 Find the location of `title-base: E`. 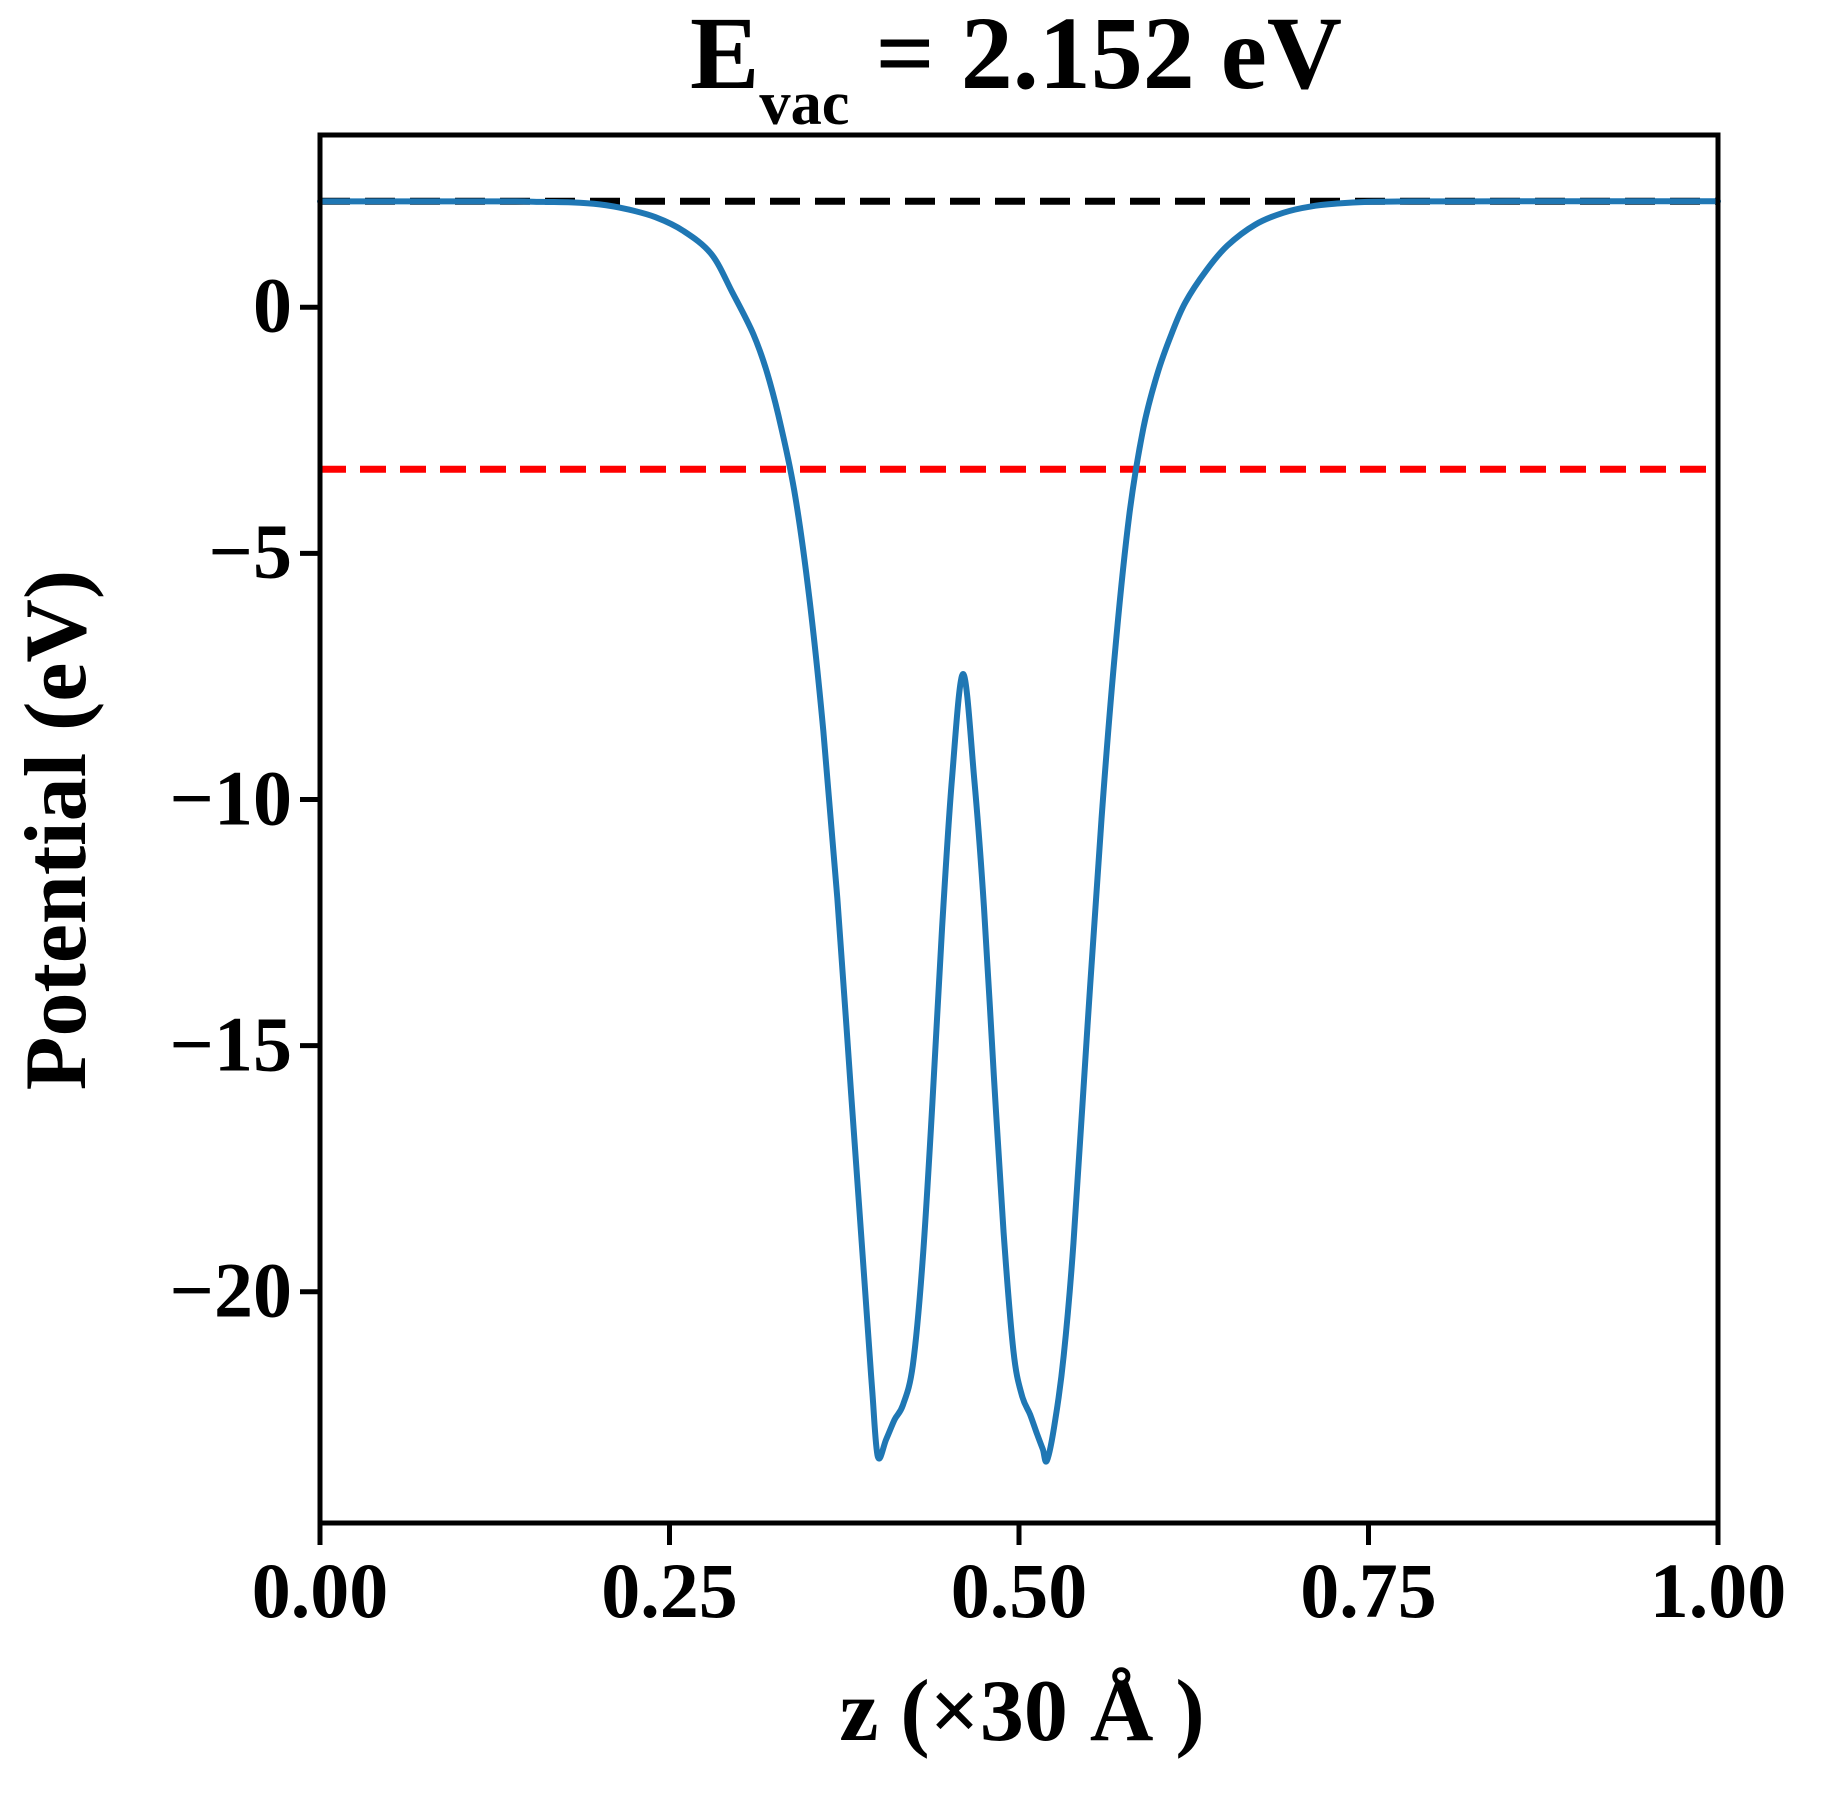

title-base: E is located at coordinates (725, 55).